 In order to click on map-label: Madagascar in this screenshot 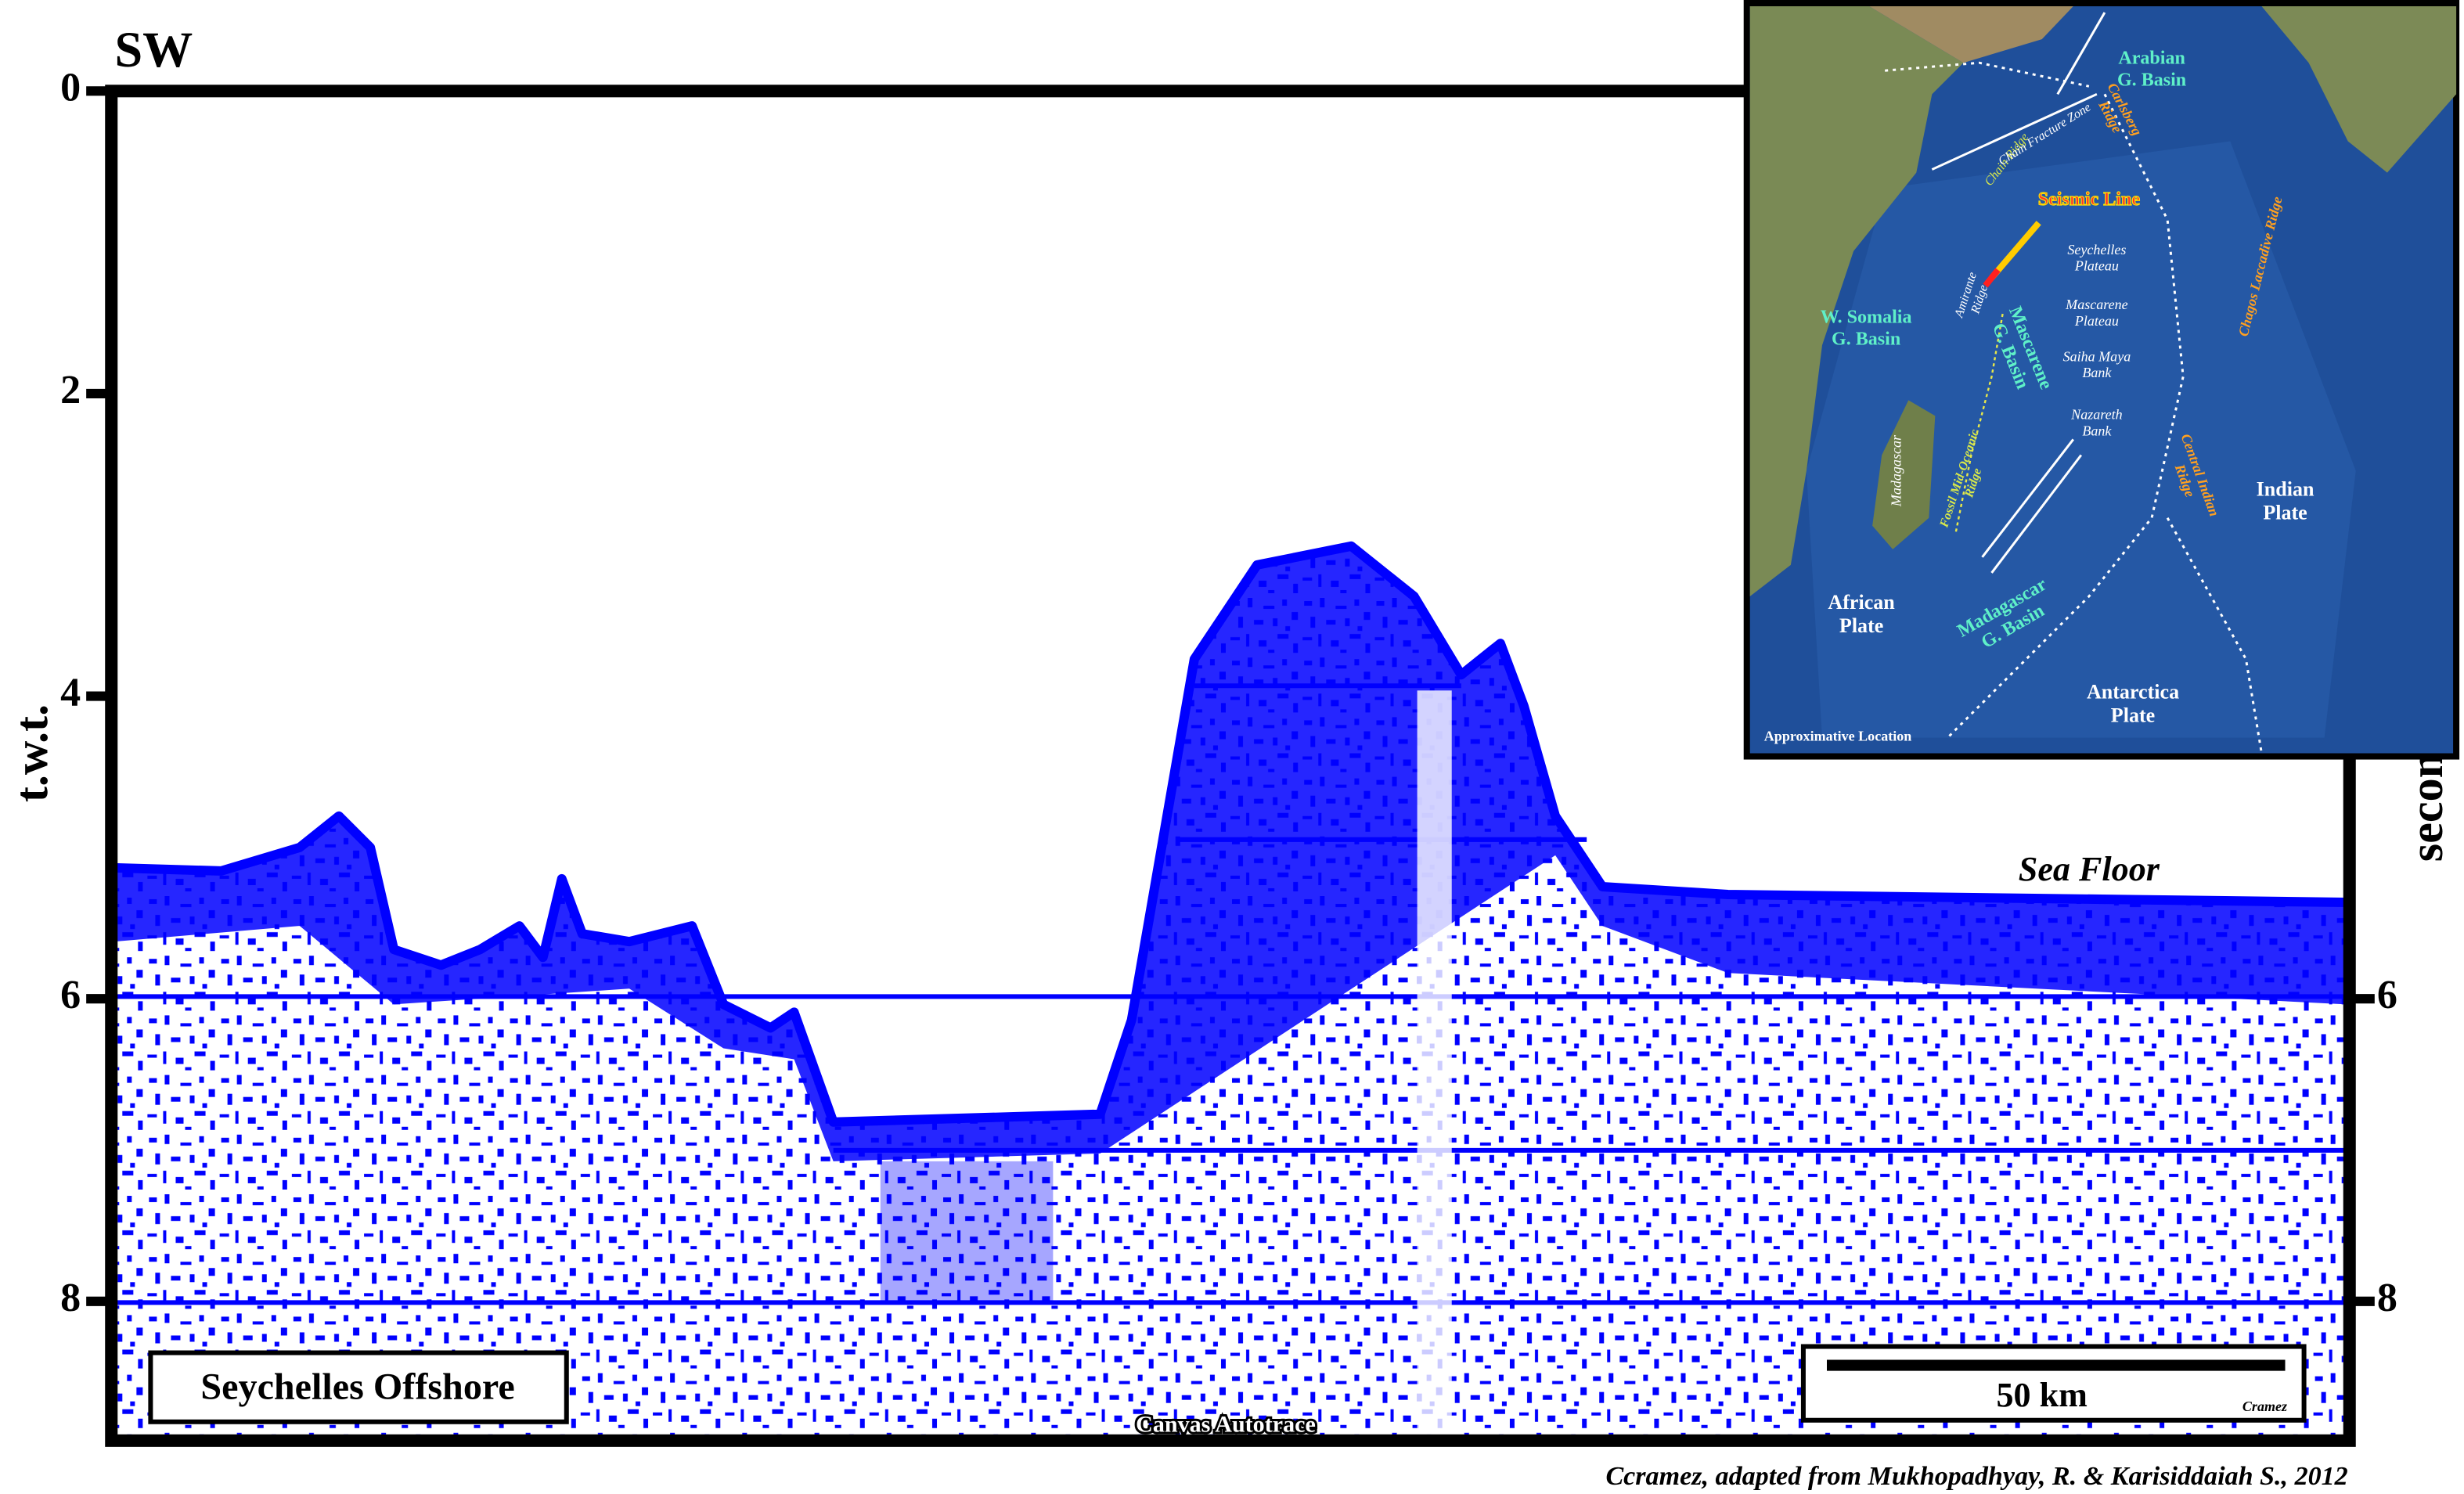, I will do `click(1896, 470)`.